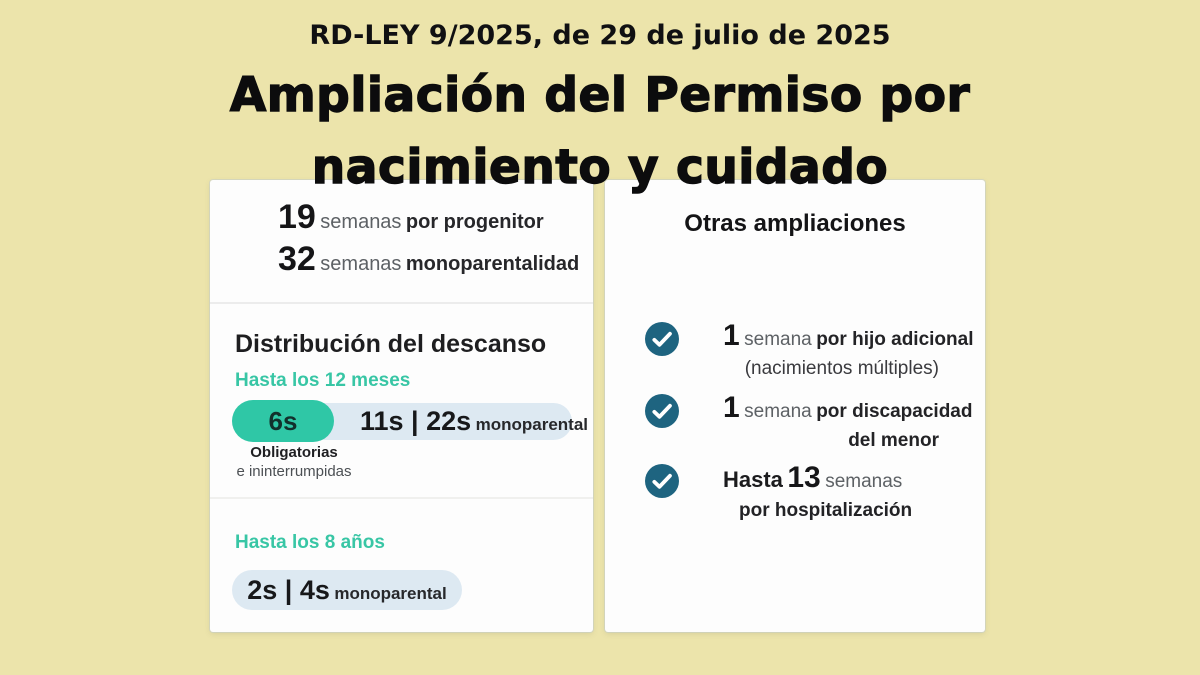 This screenshot has width=1200, height=675. I want to click on extension-line2: por hospitalización, so click(826, 510).